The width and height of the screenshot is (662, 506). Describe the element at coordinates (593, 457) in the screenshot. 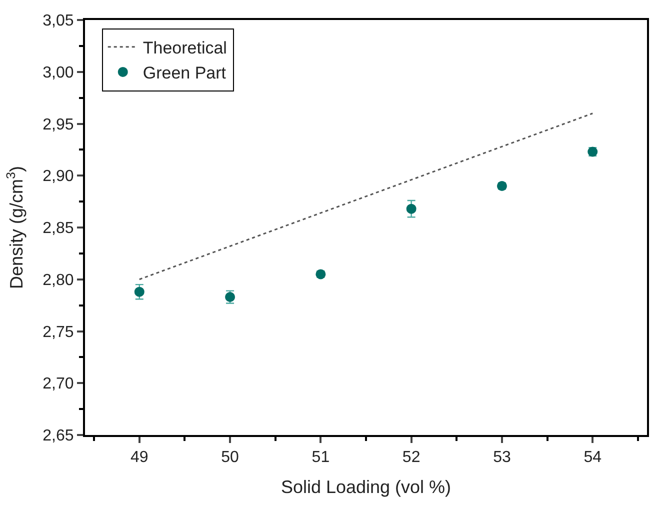

I see `x-tick-label: 54` at that location.